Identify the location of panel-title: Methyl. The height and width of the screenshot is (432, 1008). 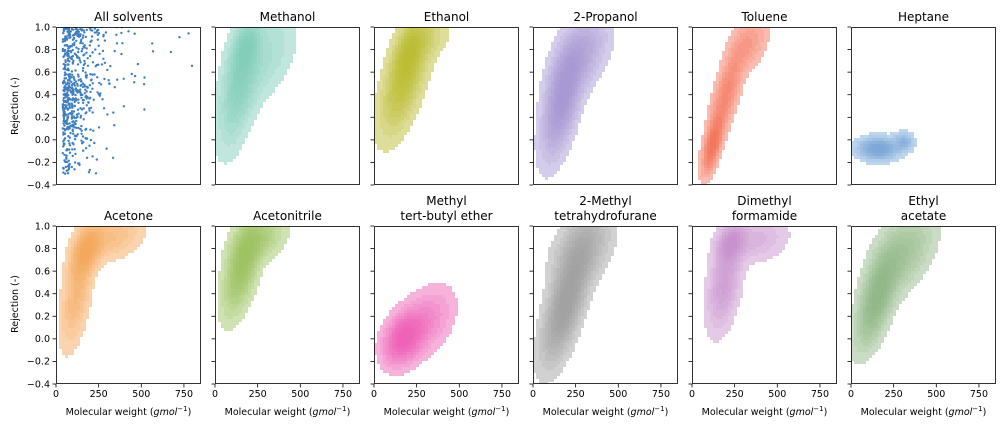
(446, 201).